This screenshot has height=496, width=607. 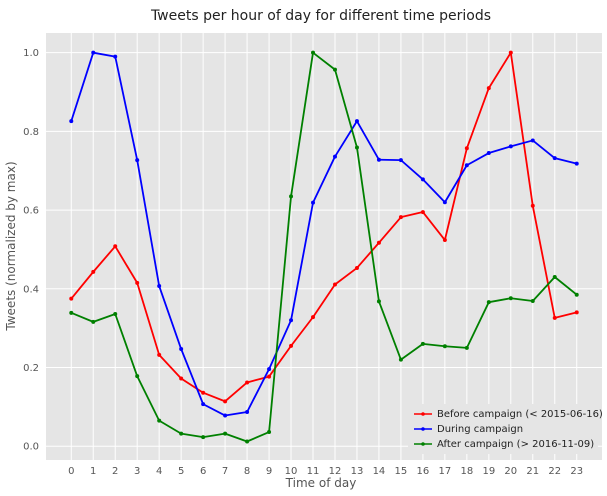 I want to click on x-tick-label: 5, so click(x=181, y=471).